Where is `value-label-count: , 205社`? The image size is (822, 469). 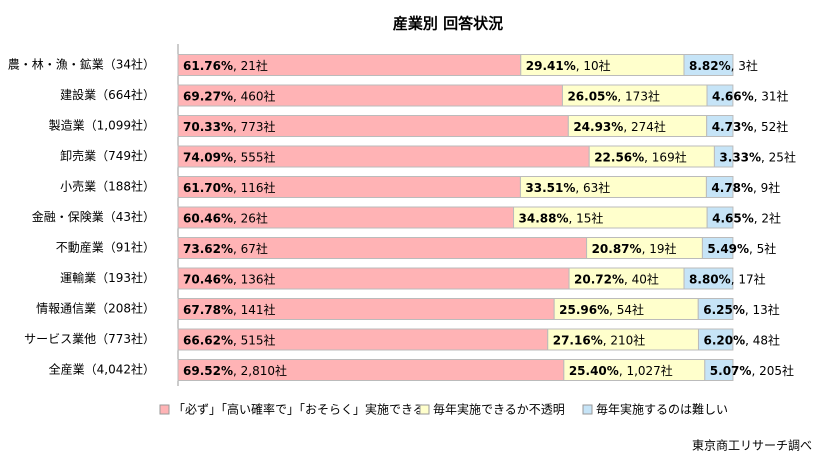 value-label-count: , 205社 is located at coordinates (772, 370).